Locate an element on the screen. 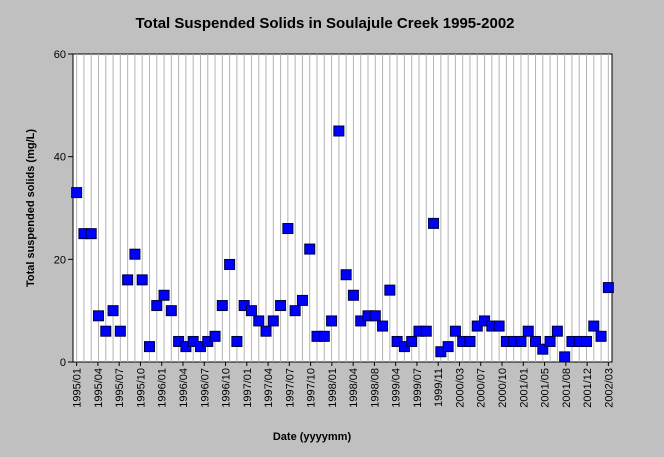  x-tick-label: 2000/10 is located at coordinates (503, 388).